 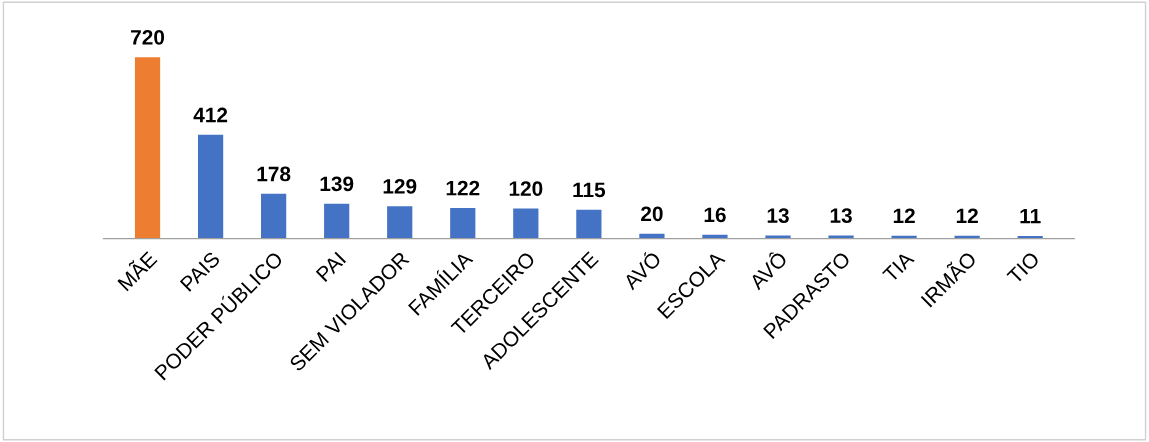 What do you see at coordinates (148, 37) in the screenshot?
I see `data-label: 720` at bounding box center [148, 37].